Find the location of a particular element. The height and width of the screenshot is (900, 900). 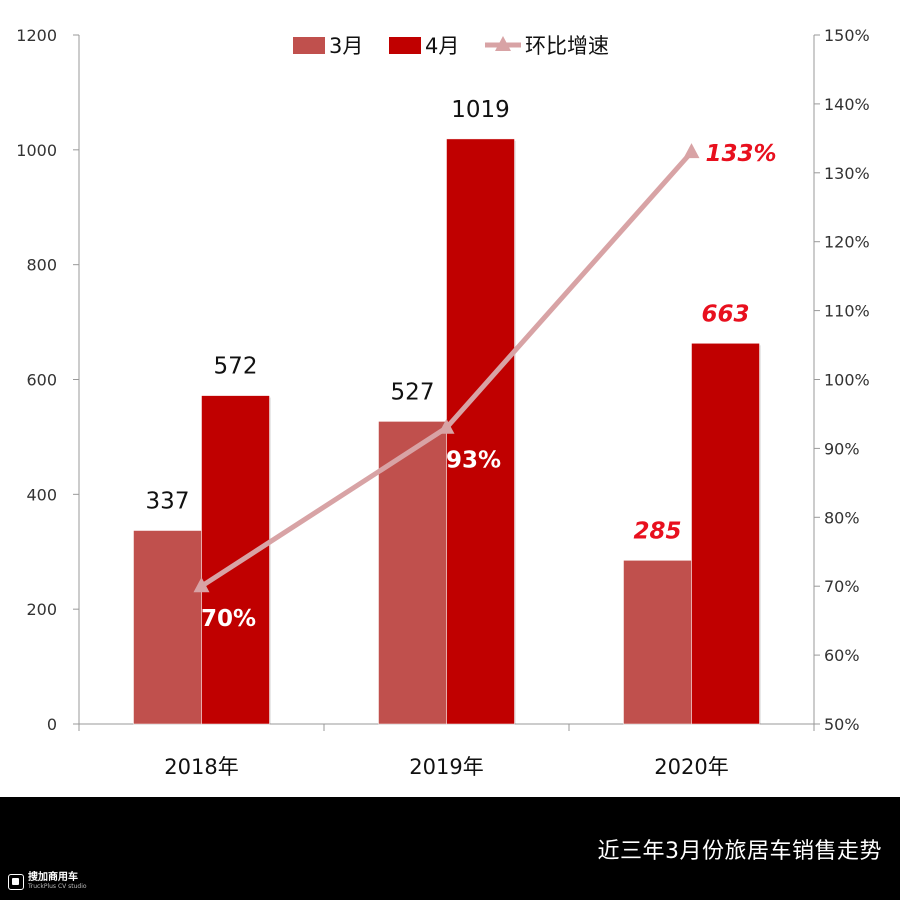

chart-legend: 3月 4月 环比增速 is located at coordinates (451, 46).